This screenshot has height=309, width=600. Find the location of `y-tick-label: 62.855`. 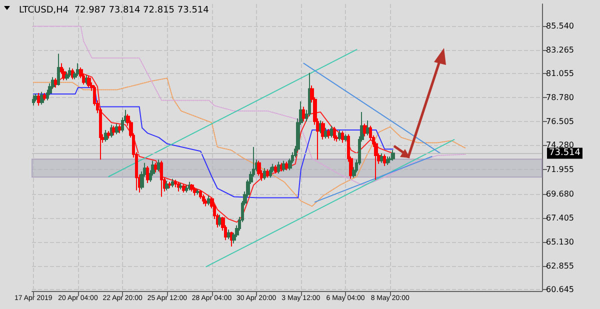

y-tick-label: 62.855 is located at coordinates (560, 266).